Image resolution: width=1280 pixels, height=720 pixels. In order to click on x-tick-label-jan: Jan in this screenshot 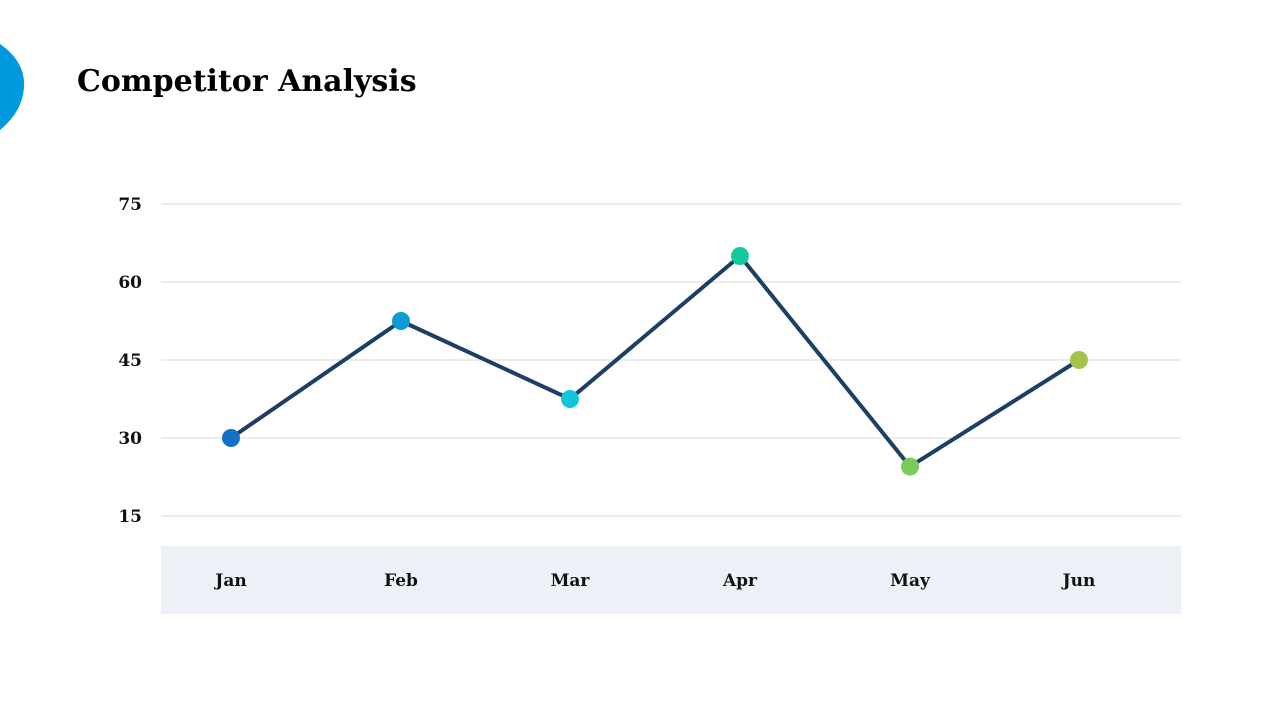, I will do `click(229, 581)`.